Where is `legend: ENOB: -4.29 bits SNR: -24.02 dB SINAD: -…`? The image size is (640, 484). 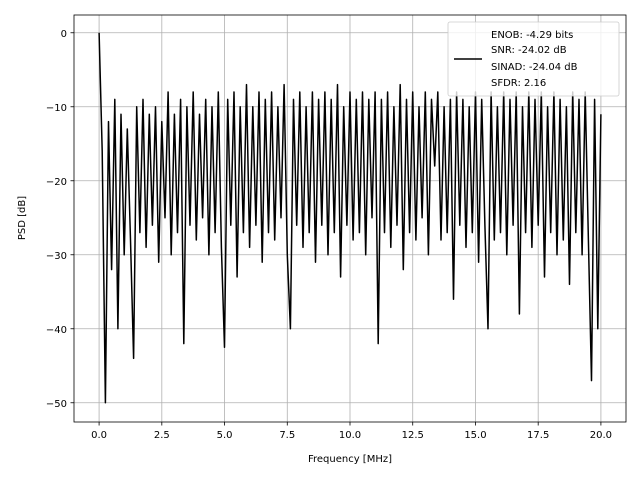
legend: ENOB: -4.29 bits SNR: -24.02 dB SINAD: -… is located at coordinates (533, 59).